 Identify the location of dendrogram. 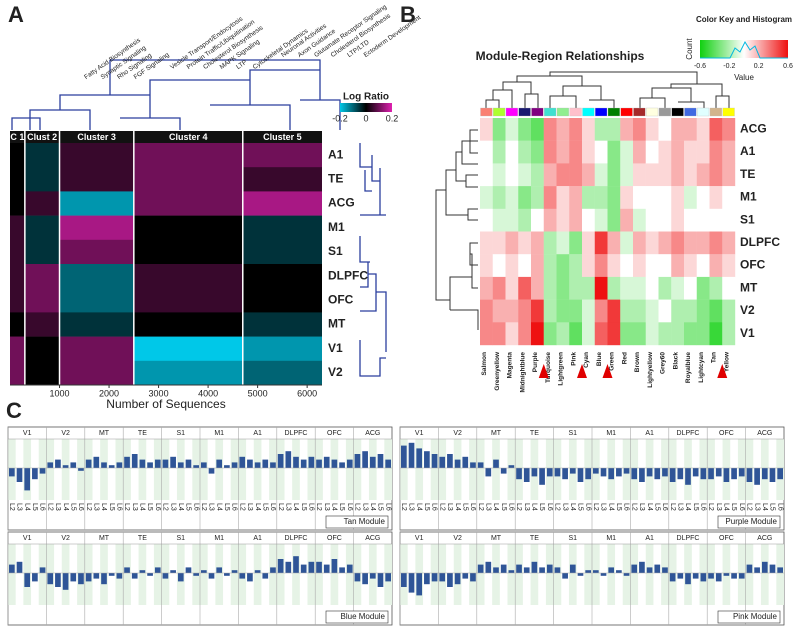
(176, 94).